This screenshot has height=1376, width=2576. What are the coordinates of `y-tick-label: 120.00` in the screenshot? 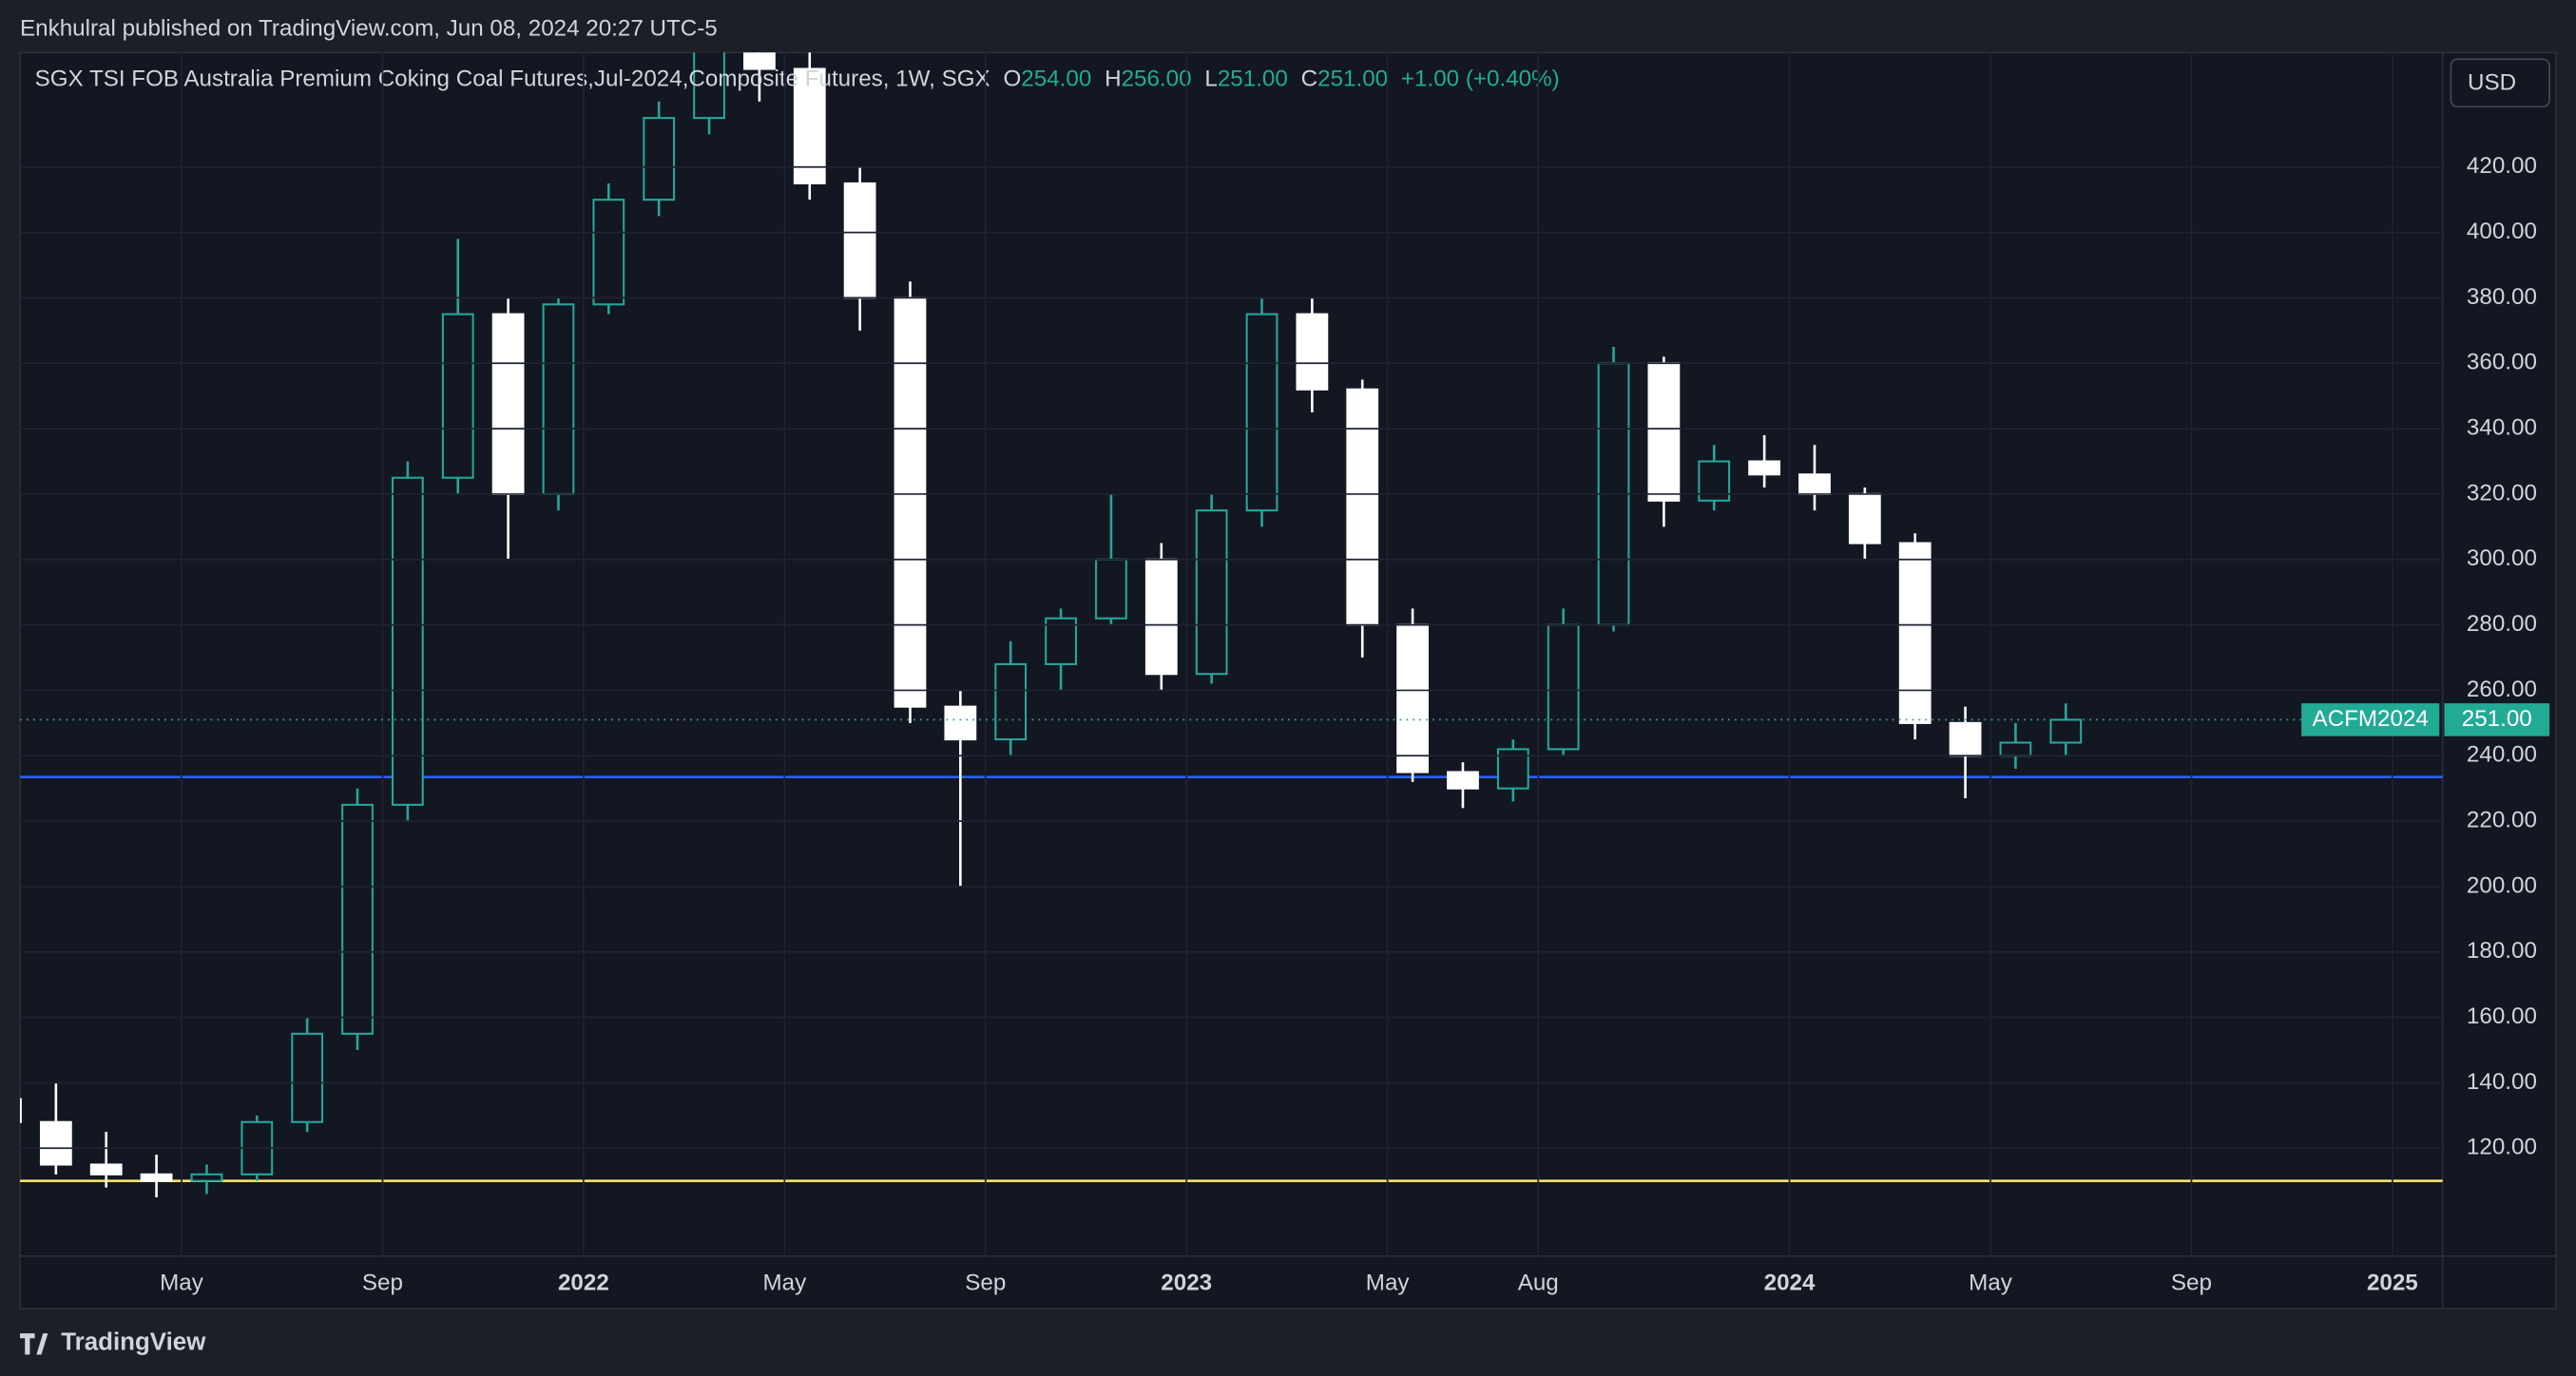 It's located at (2502, 1148).